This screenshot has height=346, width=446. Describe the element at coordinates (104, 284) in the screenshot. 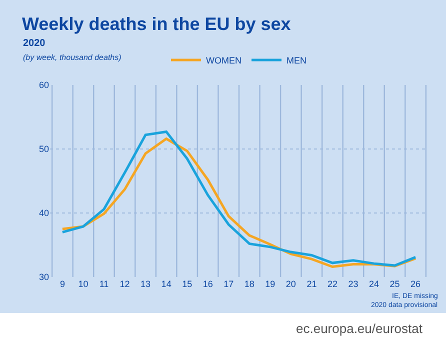

I see `x-tick-label: 11` at that location.